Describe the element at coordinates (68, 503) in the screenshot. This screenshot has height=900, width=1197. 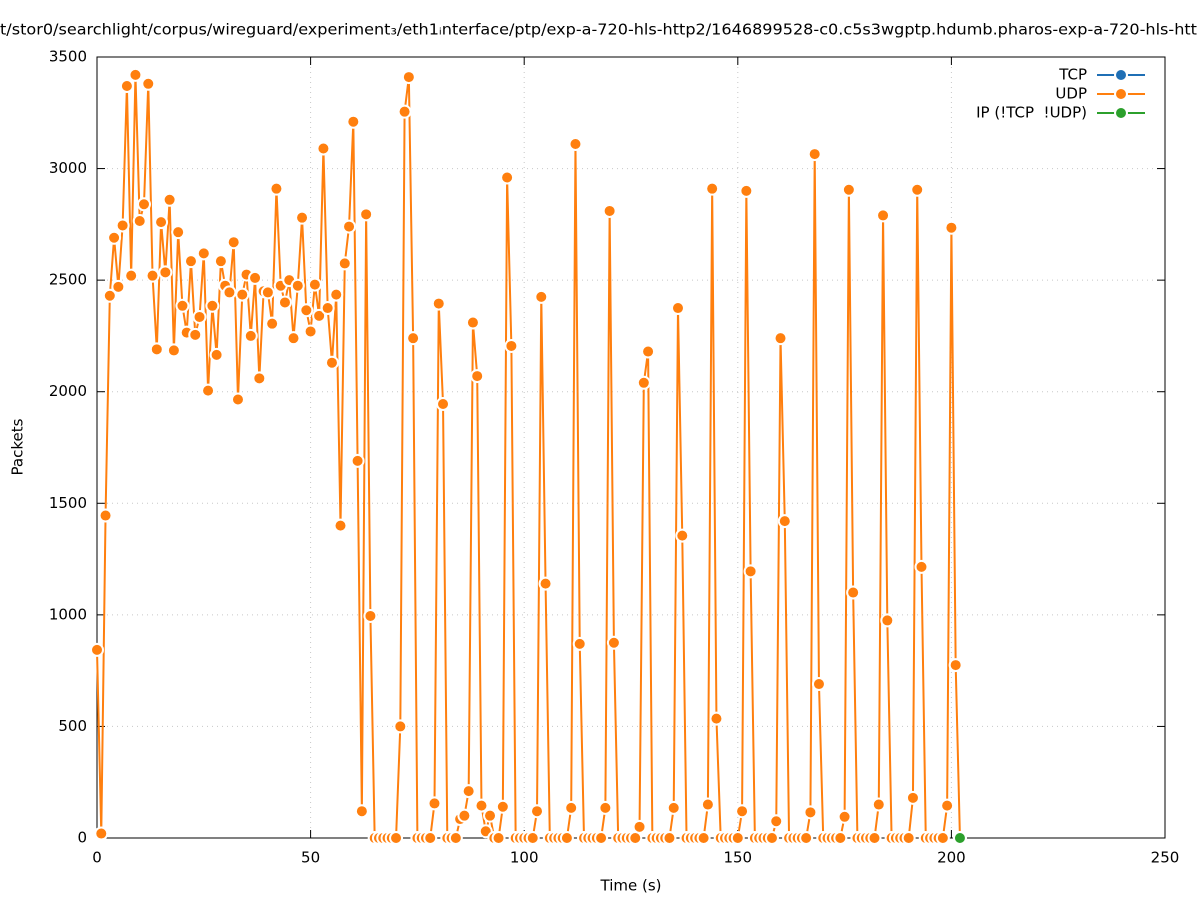
I see `y-tick-label: 1500` at that location.